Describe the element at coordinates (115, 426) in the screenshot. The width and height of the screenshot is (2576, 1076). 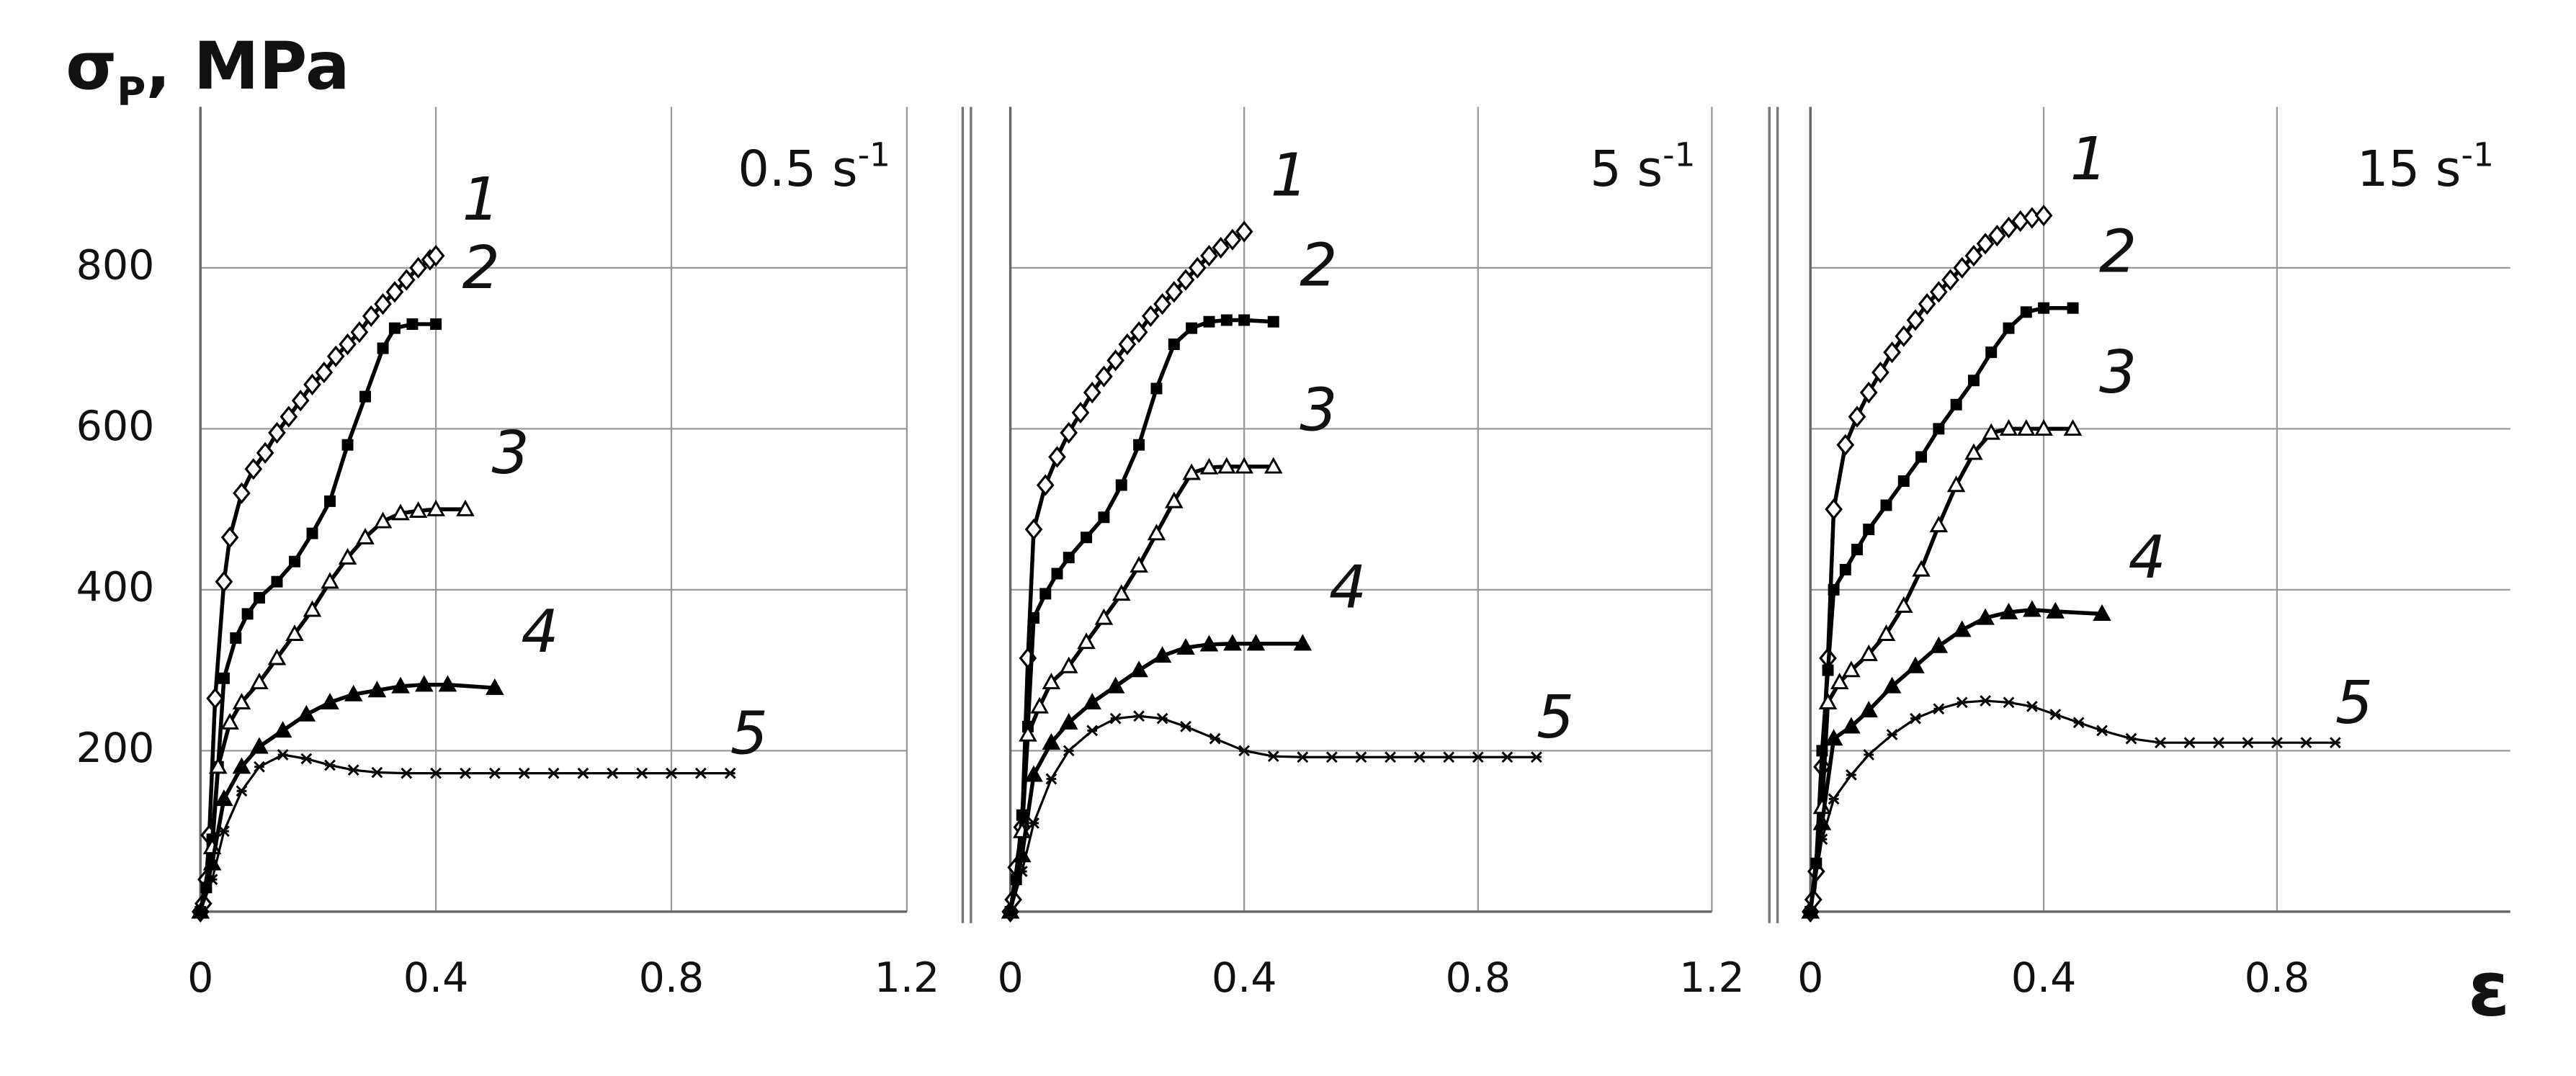
I see `y-tick-label: 600` at that location.